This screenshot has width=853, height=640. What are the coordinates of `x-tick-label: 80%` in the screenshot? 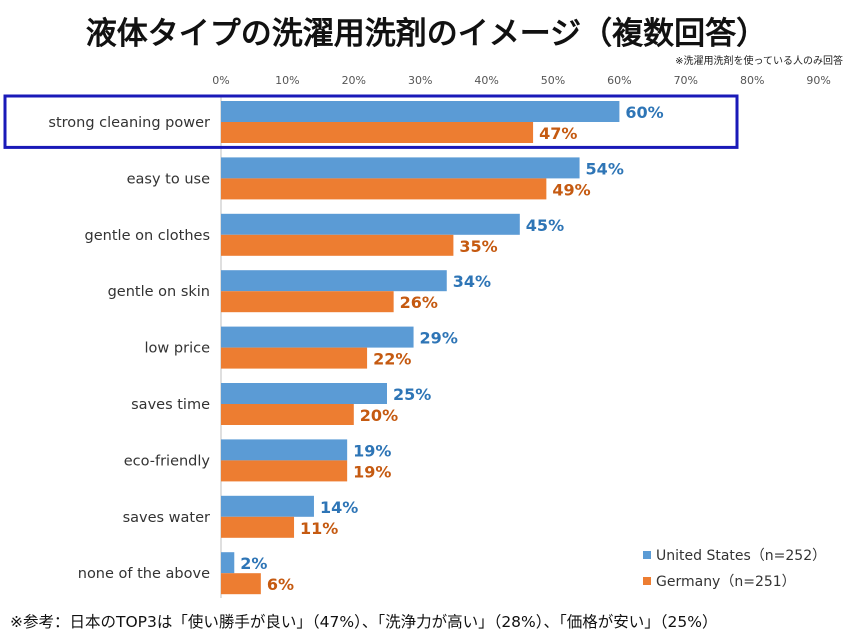 It's located at (752, 80).